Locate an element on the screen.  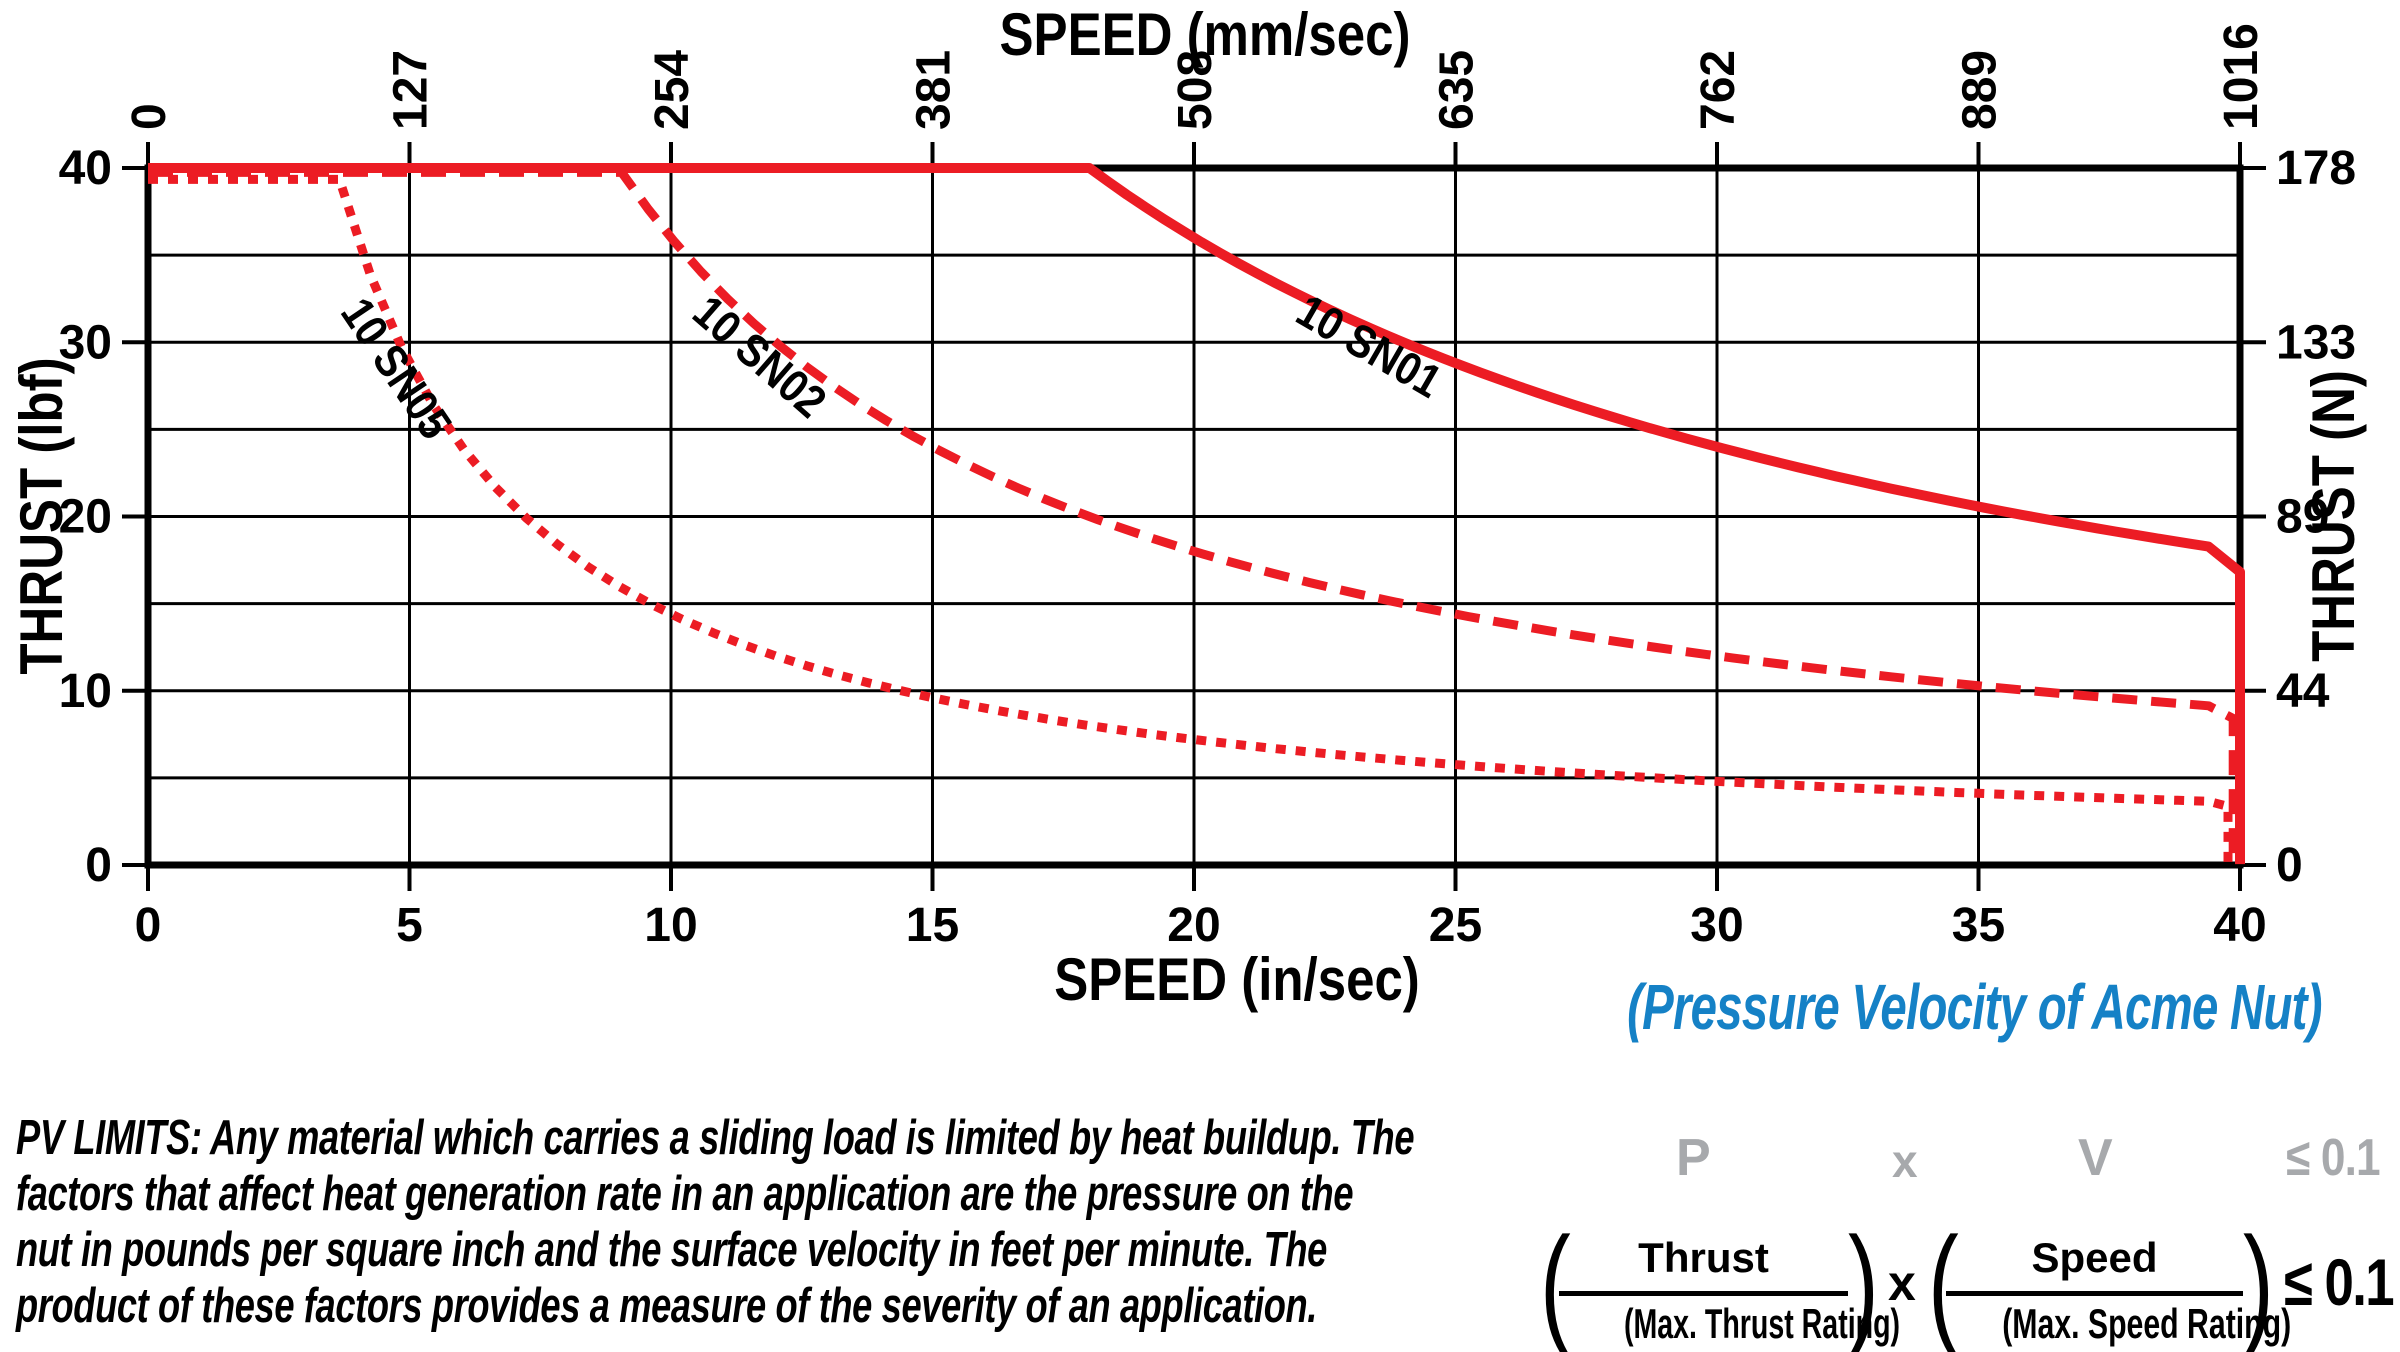
left-tick-label: 0 is located at coordinates (98, 865).